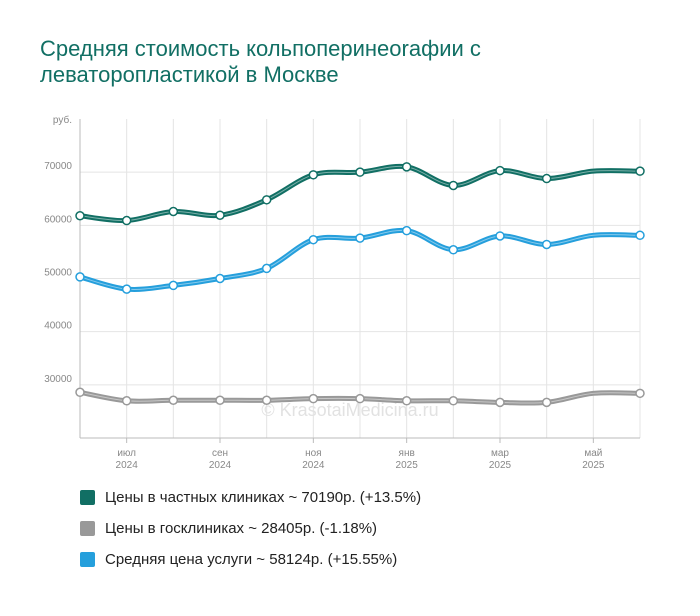  What do you see at coordinates (593, 453) in the screenshot?
I see `x-tick-label-month: май` at bounding box center [593, 453].